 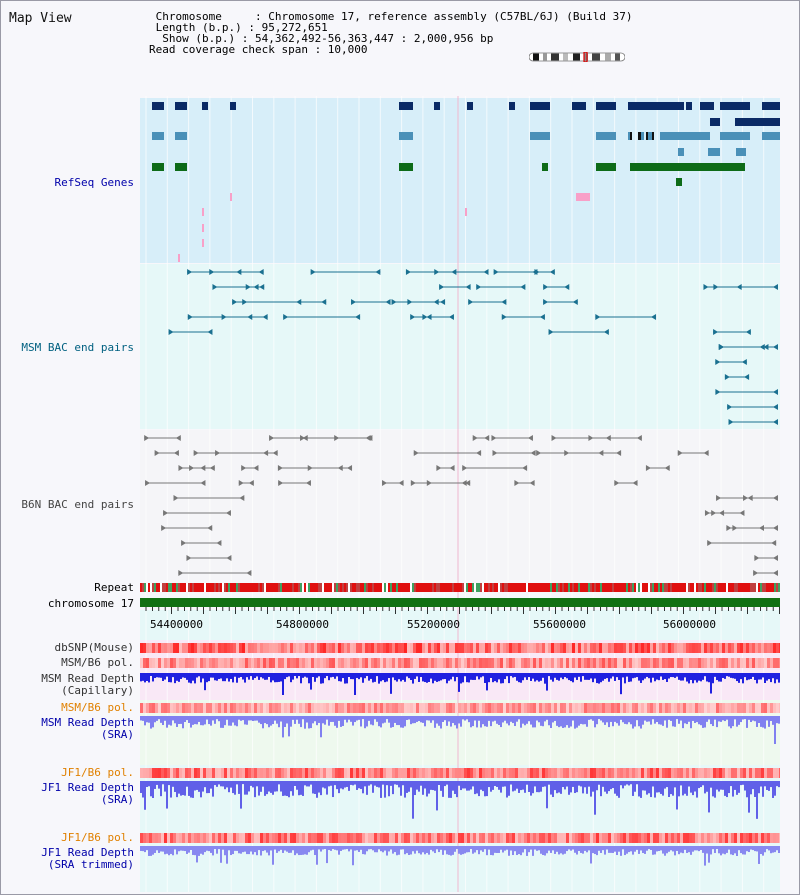 What do you see at coordinates (460, 346) in the screenshot?
I see `msm-bac-track` at bounding box center [460, 346].